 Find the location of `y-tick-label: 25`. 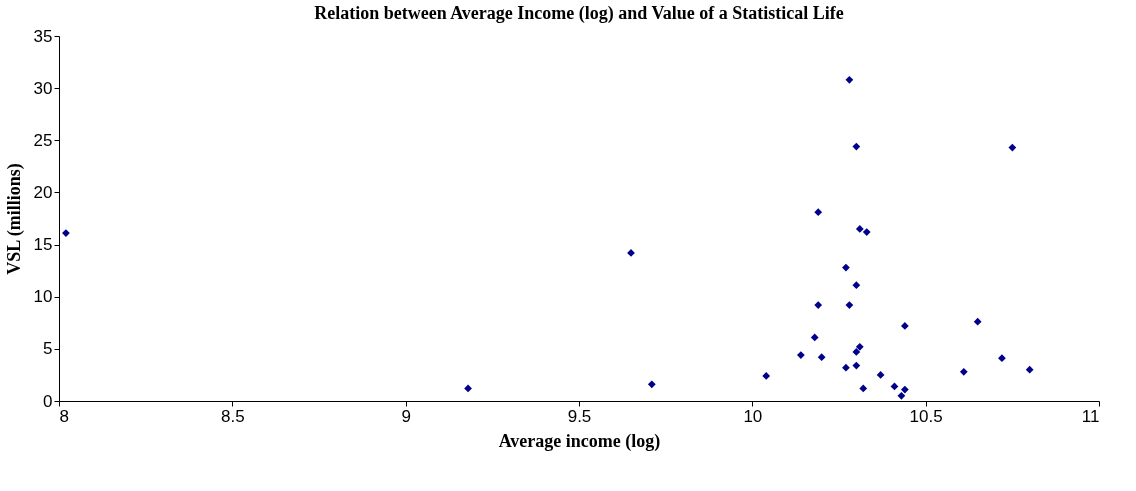

y-tick-label: 25 is located at coordinates (43, 140).